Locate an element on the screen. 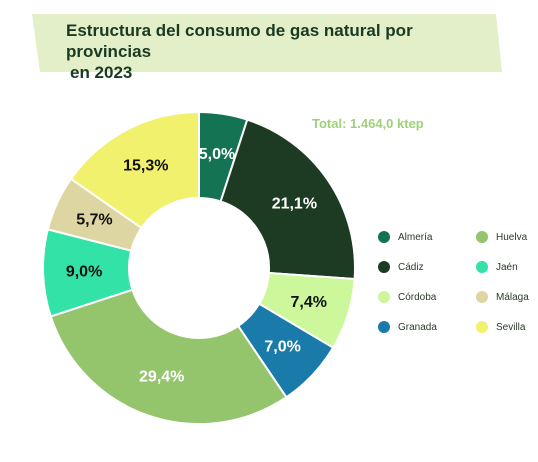 The image size is (538, 462). title-banner-shape is located at coordinates (267, 43).